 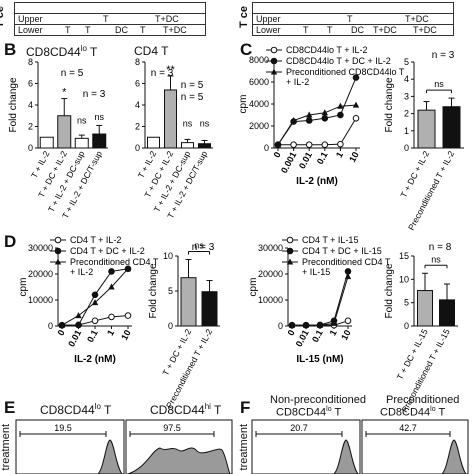 I want to click on title-superscript: lo, so click(x=83, y=48).